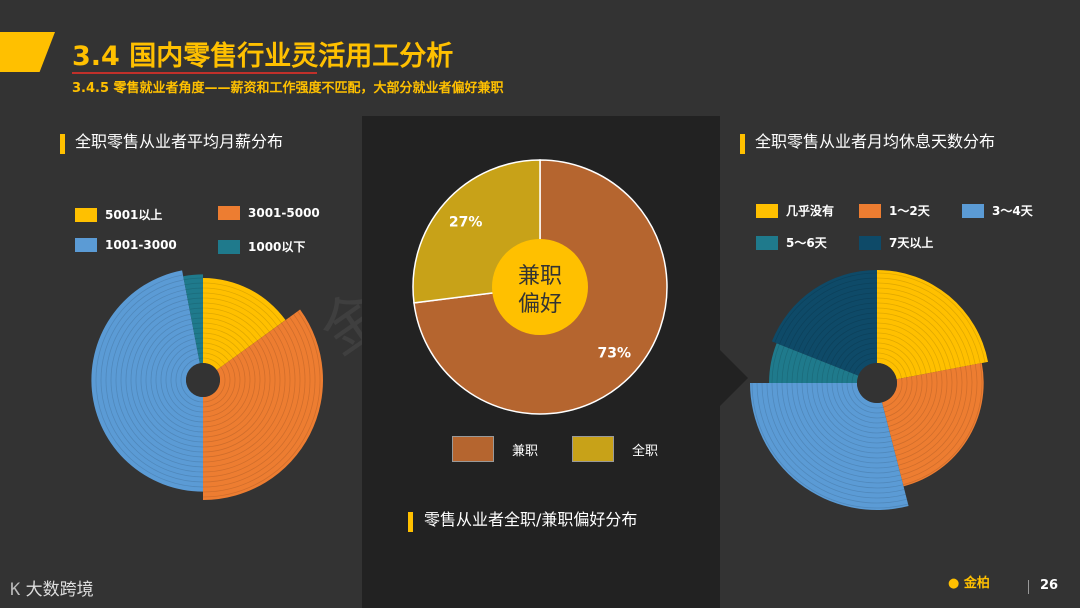 The width and height of the screenshot is (1080, 608). Describe the element at coordinates (141, 245) in the screenshot. I see `legend-label: 1001-3000` at that location.